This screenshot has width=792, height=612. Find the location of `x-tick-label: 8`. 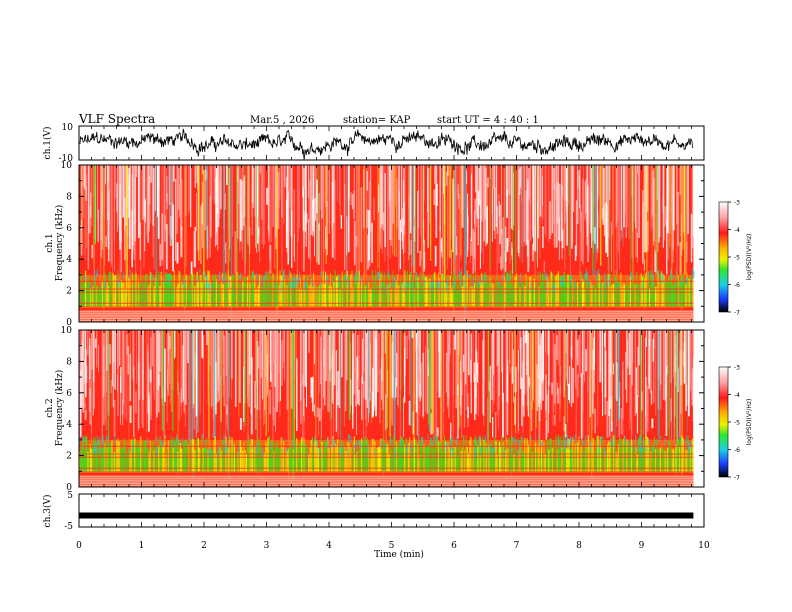

x-tick-label: 8 is located at coordinates (579, 546).